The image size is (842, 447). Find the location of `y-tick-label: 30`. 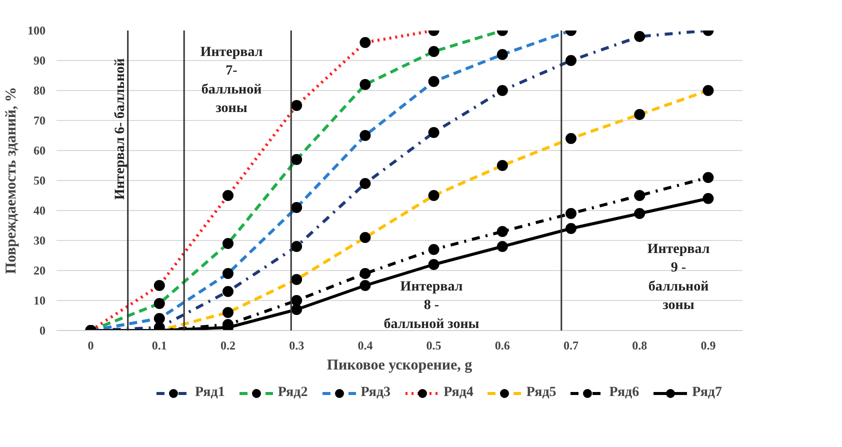

y-tick-label: 30 is located at coordinates (40, 241).